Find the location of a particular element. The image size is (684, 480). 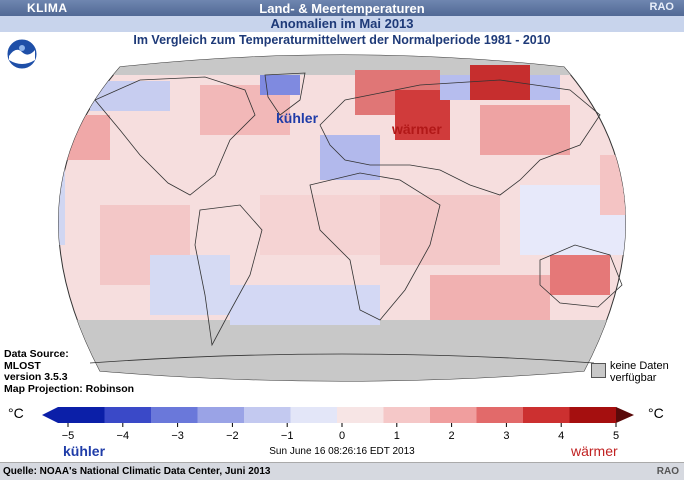

info-line: version 3.5.3 is located at coordinates (36, 377).